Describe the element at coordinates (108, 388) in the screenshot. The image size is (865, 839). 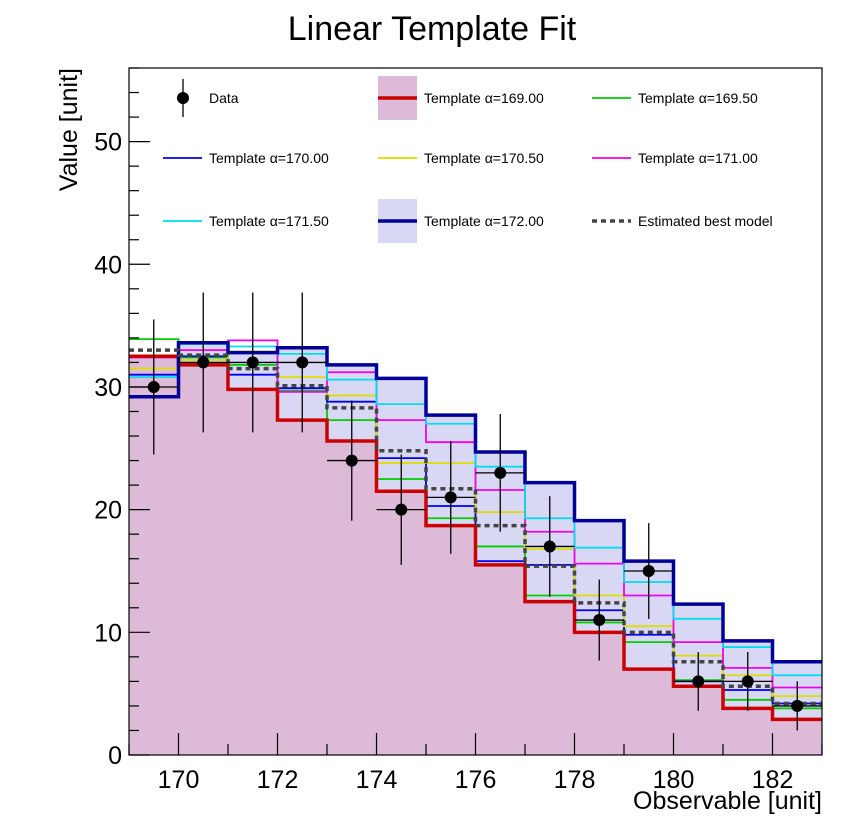
I see `y-tick-label: 30` at that location.